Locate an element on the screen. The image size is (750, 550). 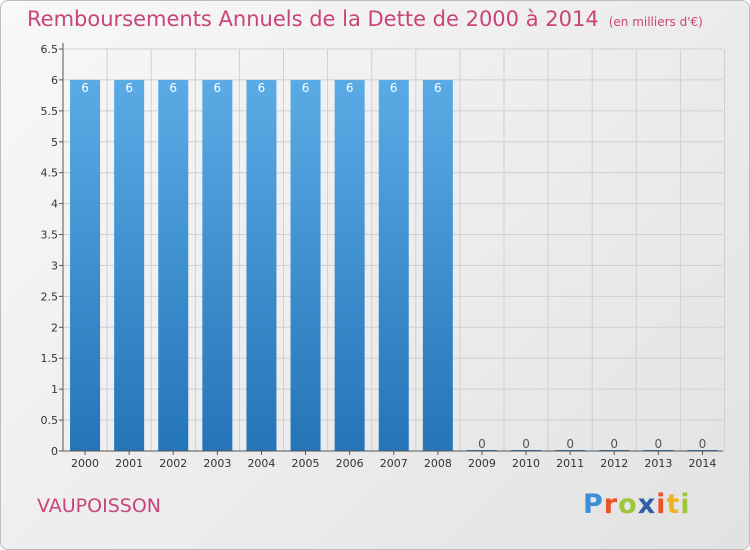
y-tick-label: 6 is located at coordinates (54, 80).